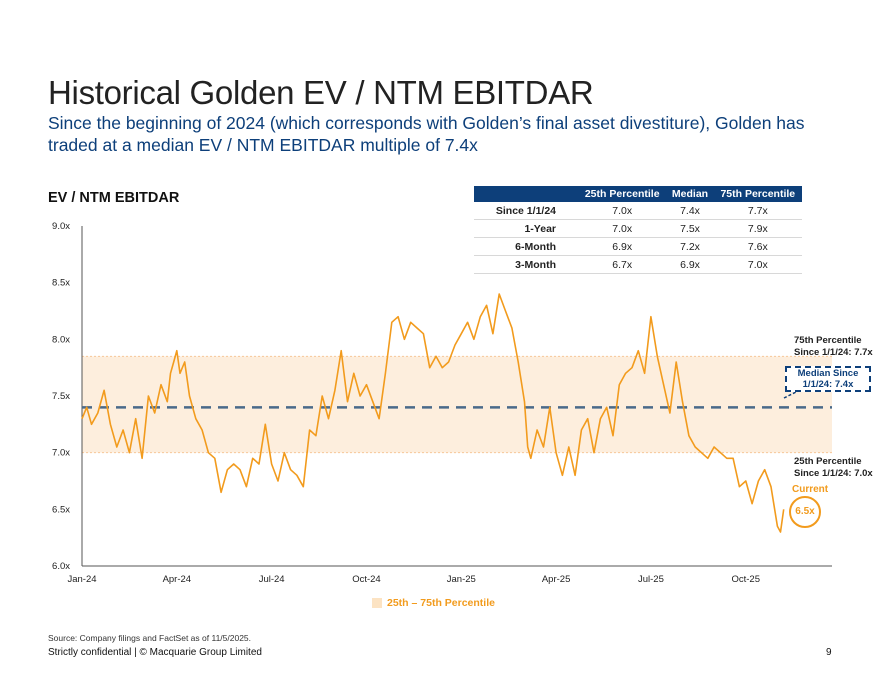 The image size is (880, 680). Describe the element at coordinates (461, 579) in the screenshot. I see `x-tick-label: Jan-25` at that location.